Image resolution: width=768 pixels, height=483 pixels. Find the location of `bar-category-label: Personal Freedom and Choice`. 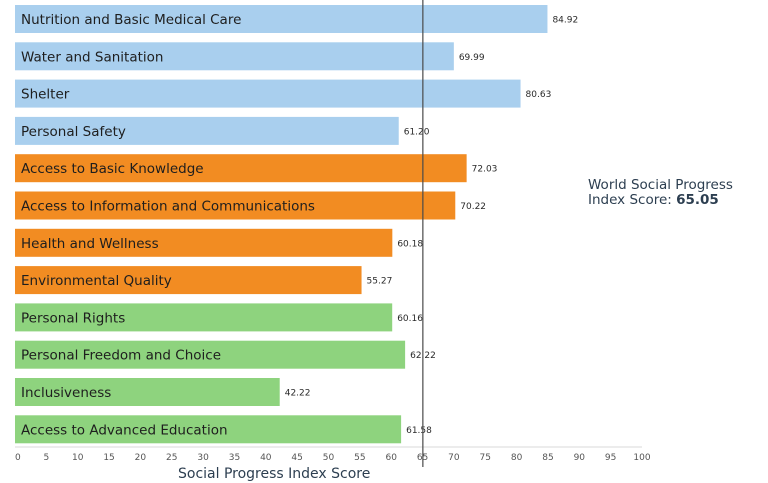

bar-category-label: Personal Freedom and Choice is located at coordinates (121, 356).